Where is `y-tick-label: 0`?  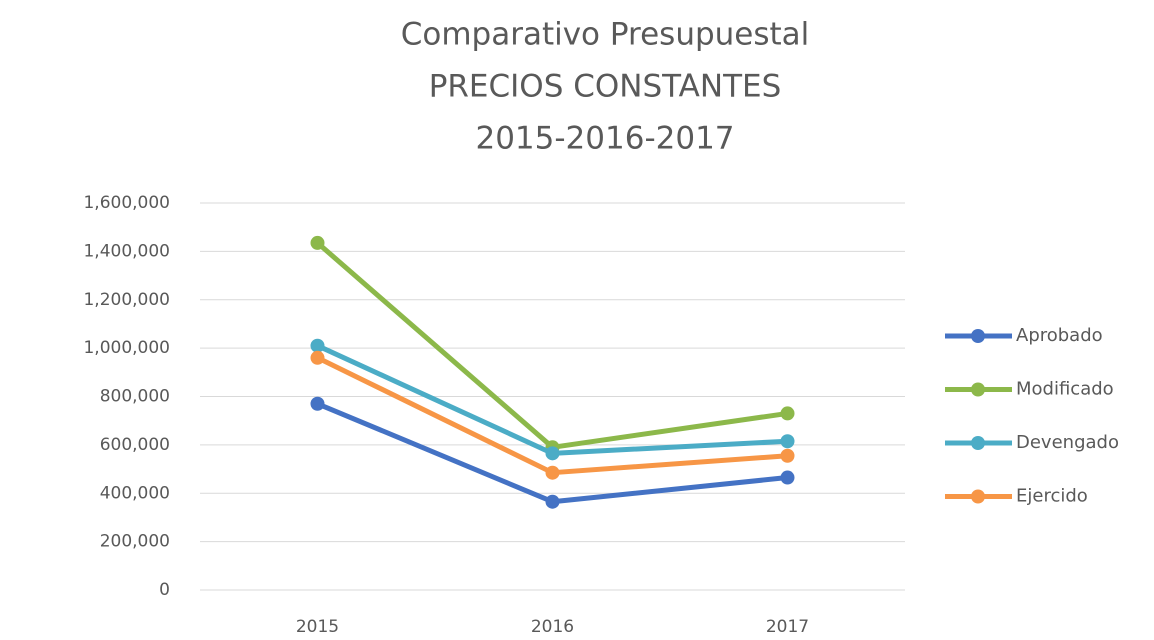
y-tick-label: 0 is located at coordinates (164, 590).